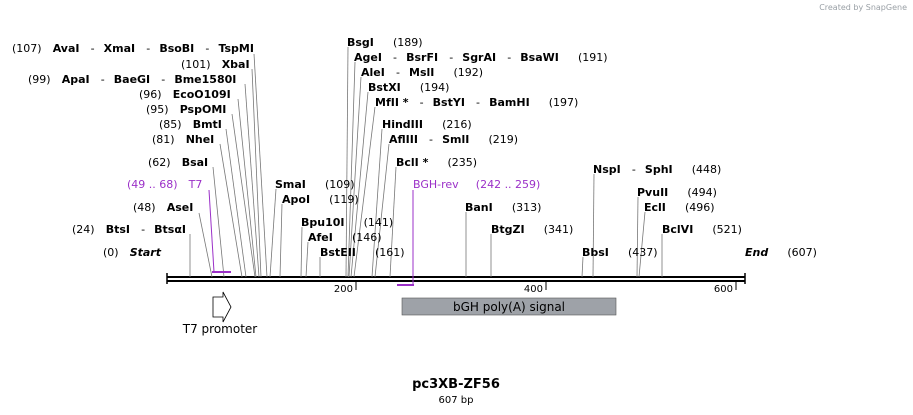 The height and width of the screenshot is (415, 913). I want to click on site-label-bcli: BclI * (235), so click(436, 160).